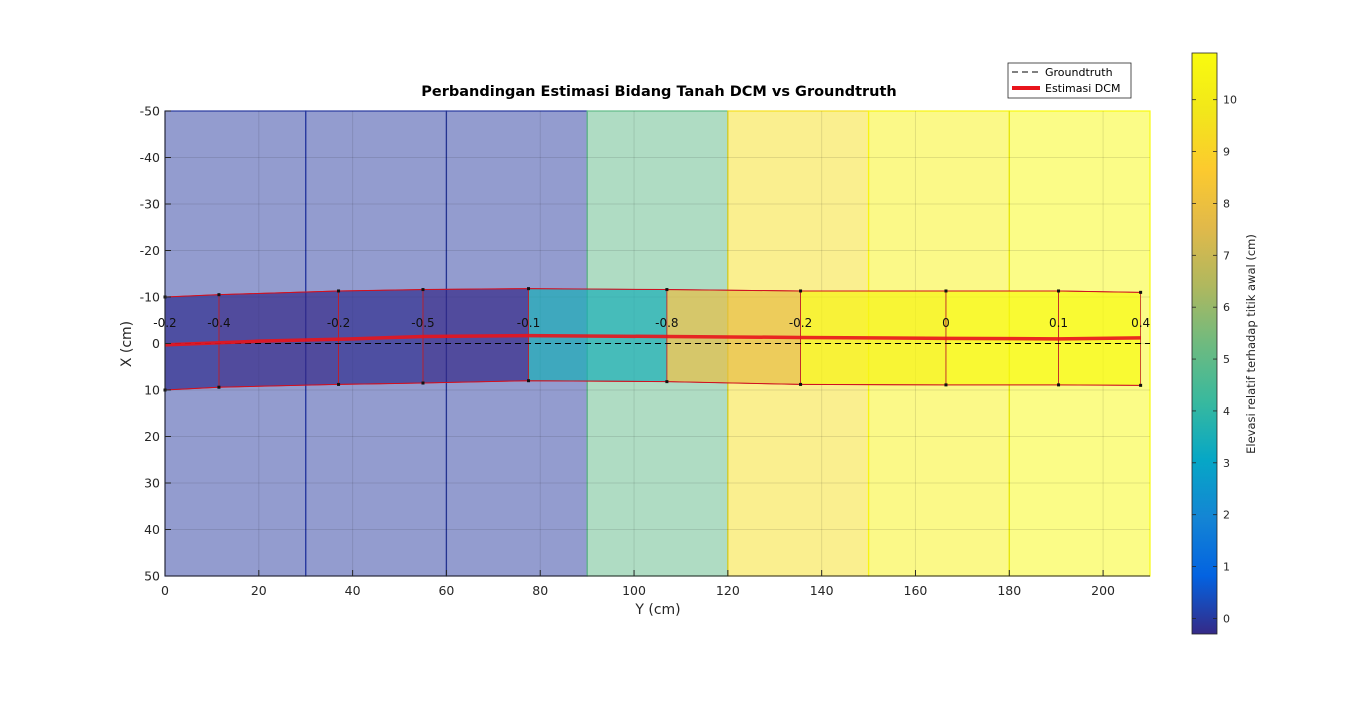  Describe the element at coordinates (528, 323) in the screenshot. I see `segment-label-4: -0.1` at that location.